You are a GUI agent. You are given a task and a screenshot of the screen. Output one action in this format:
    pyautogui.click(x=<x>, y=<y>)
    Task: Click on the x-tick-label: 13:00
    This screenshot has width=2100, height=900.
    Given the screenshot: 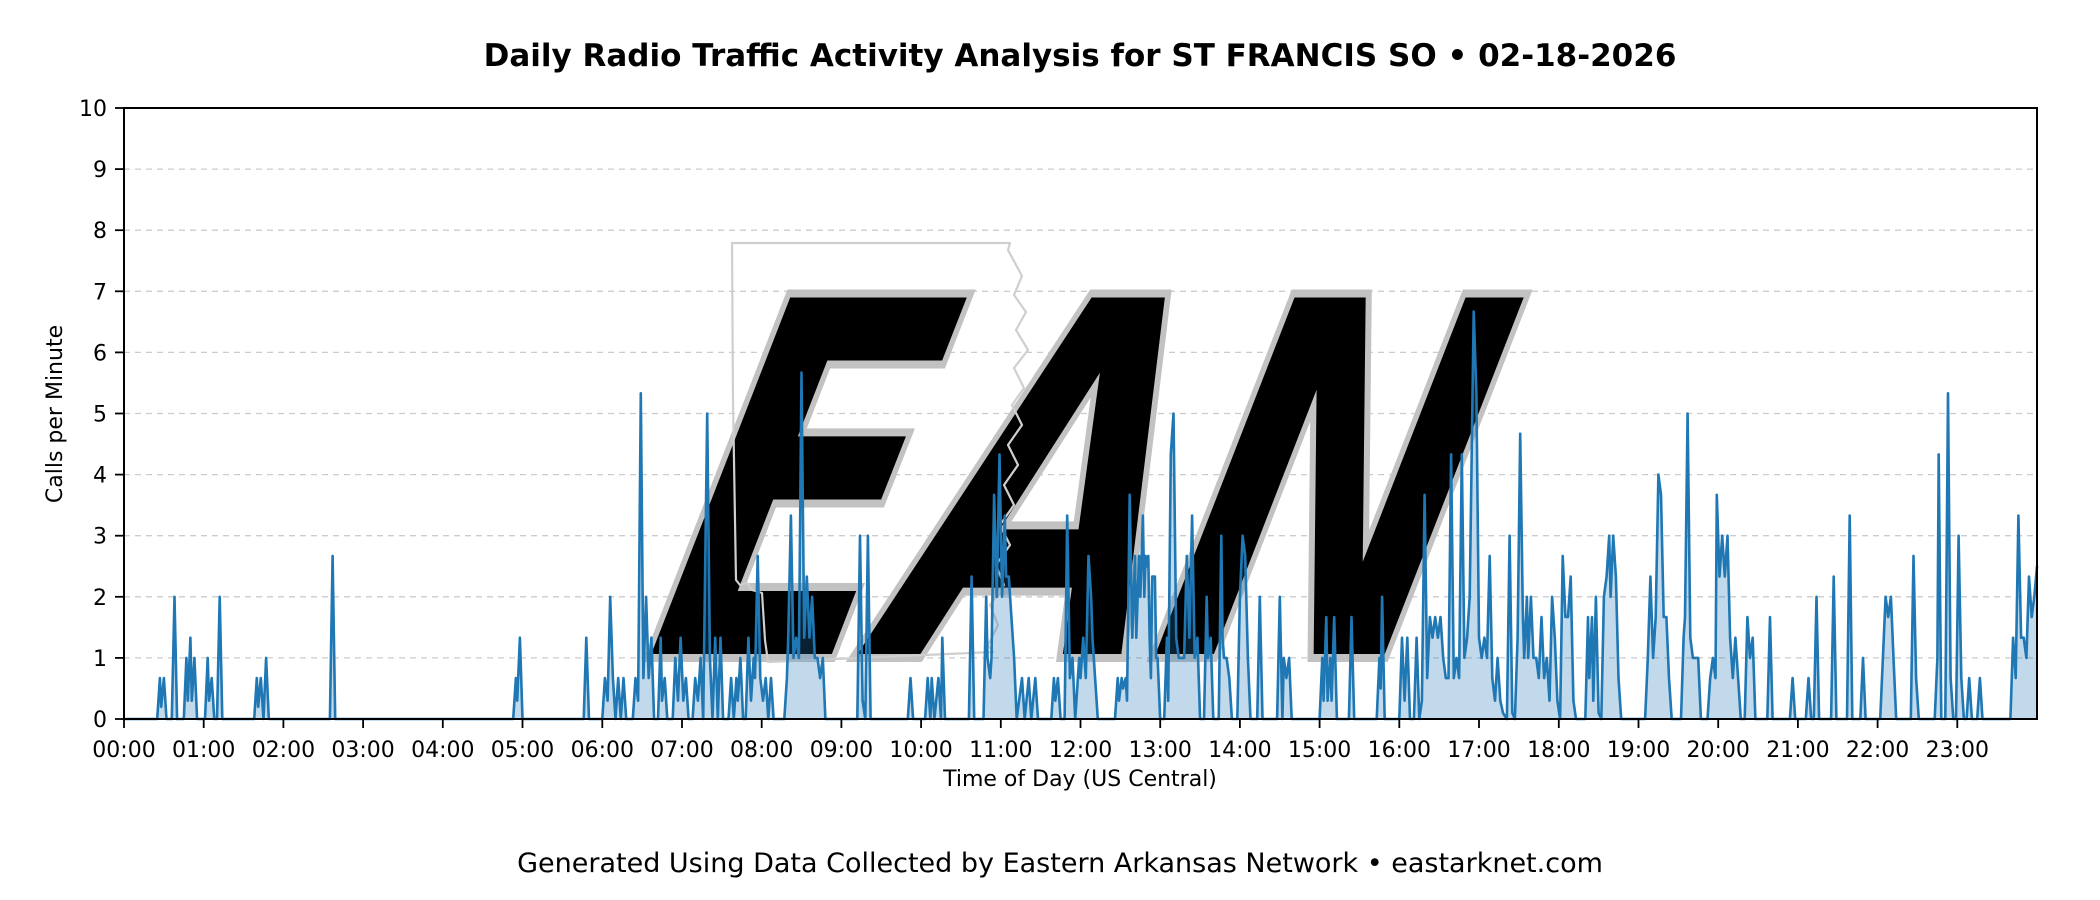 What is the action you would take?
    pyautogui.click(x=1159, y=750)
    